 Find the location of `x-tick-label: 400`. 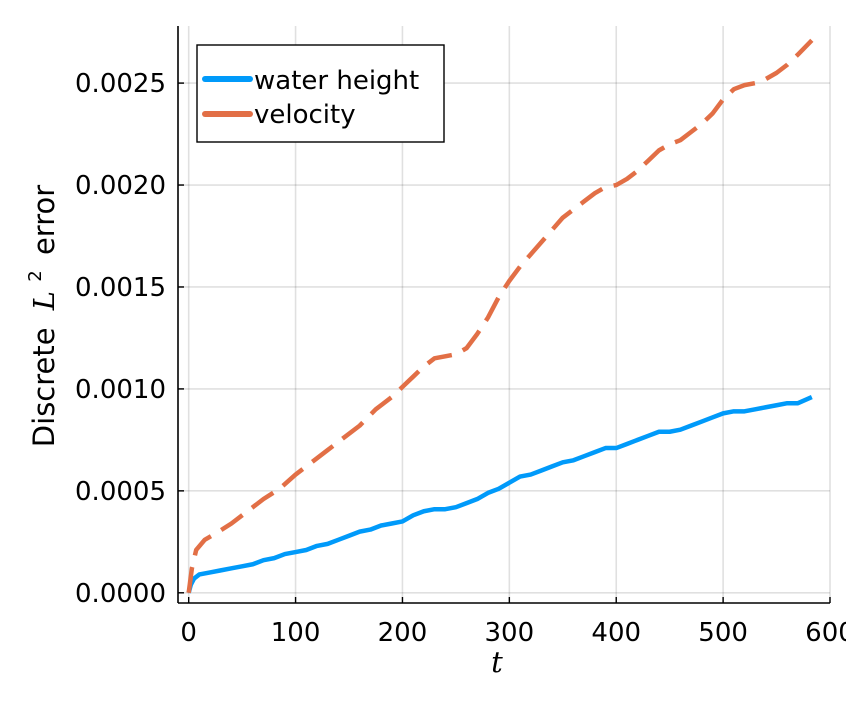

x-tick-label: 400 is located at coordinates (616, 633).